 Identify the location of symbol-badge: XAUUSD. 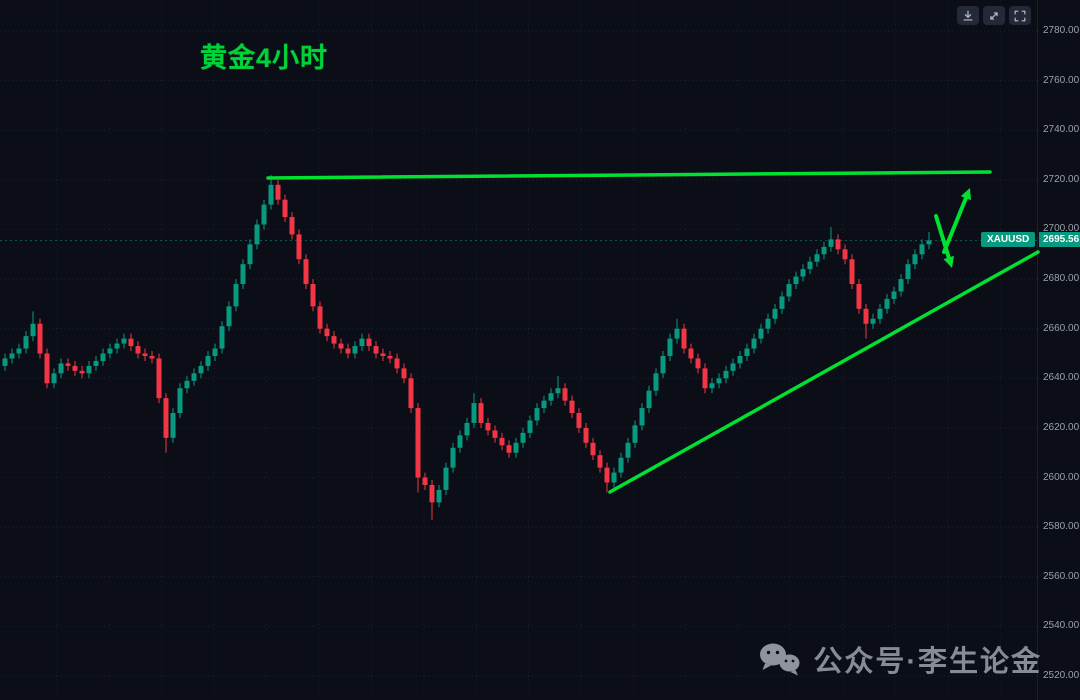
(1008, 240).